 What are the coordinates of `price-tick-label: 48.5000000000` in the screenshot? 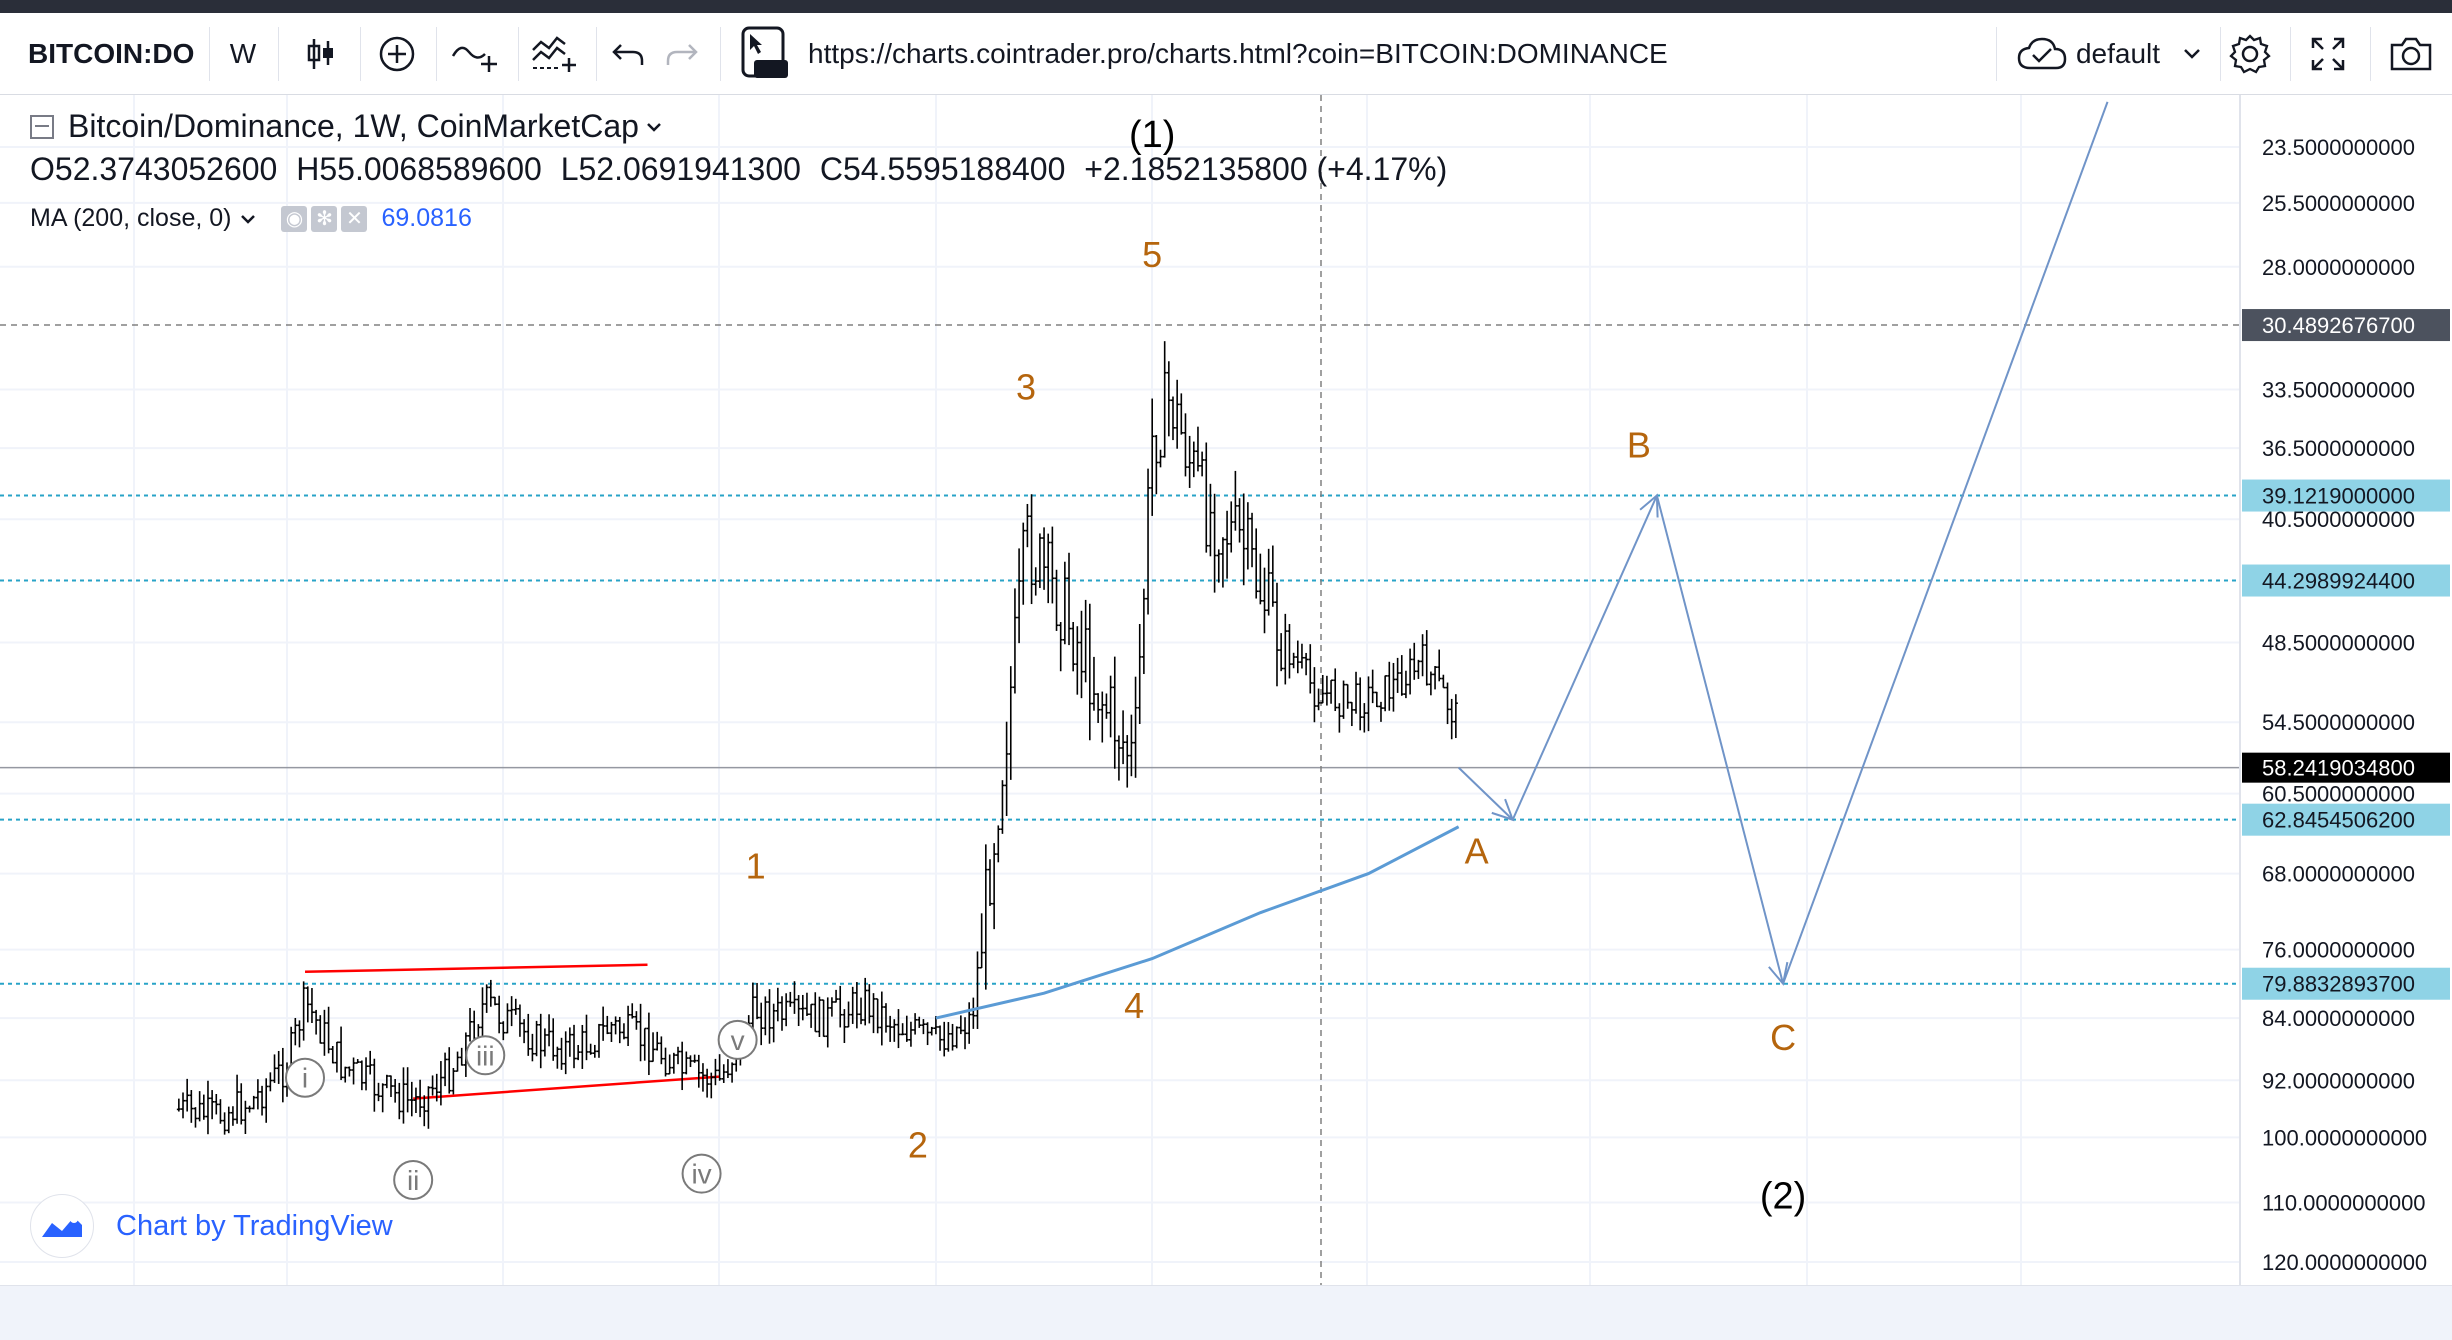 It's located at (2338, 642).